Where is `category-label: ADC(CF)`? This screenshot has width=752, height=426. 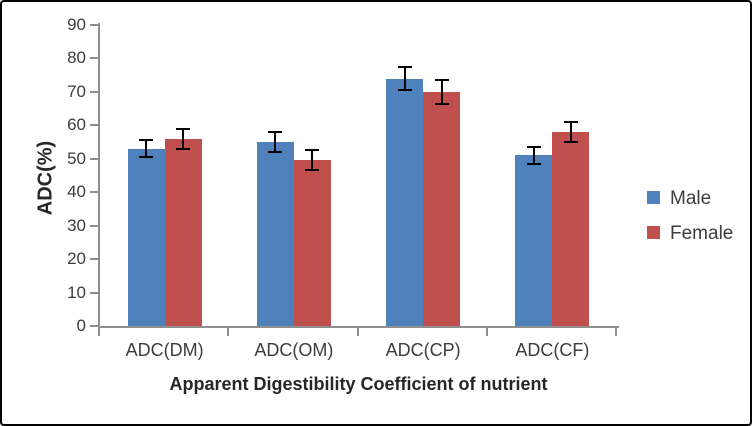
category-label: ADC(CF) is located at coordinates (552, 350).